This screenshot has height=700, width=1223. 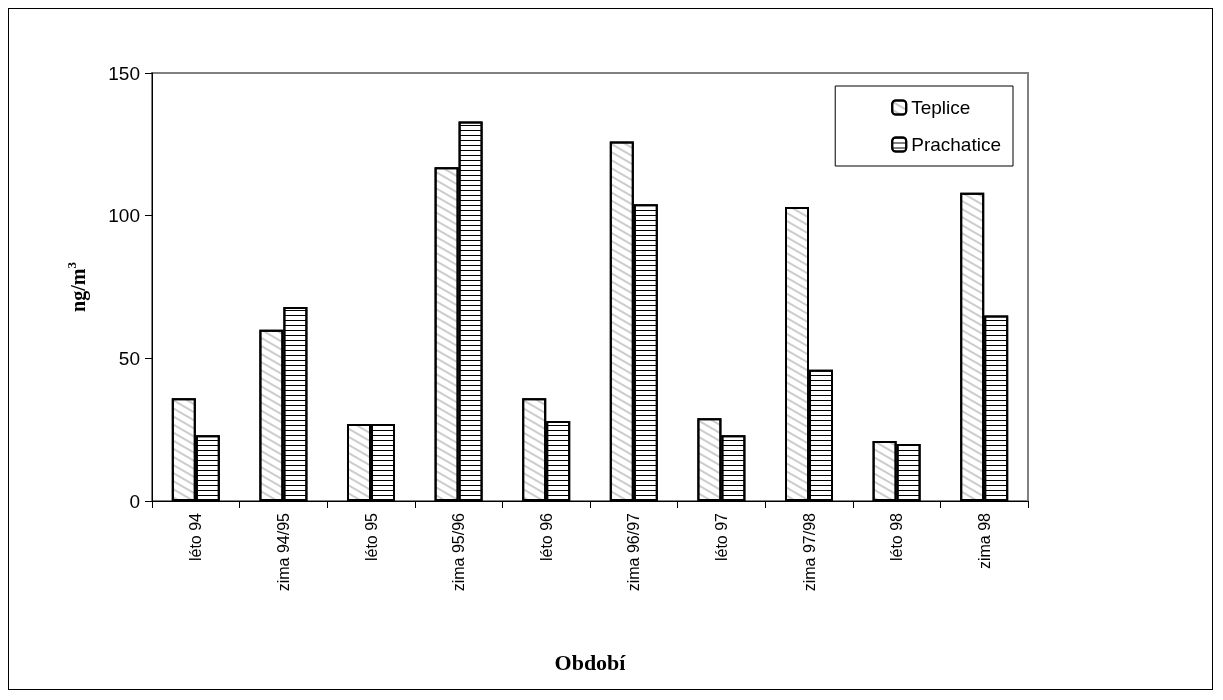 I want to click on x-tick-label: zima 96/97, so click(x=634, y=552).